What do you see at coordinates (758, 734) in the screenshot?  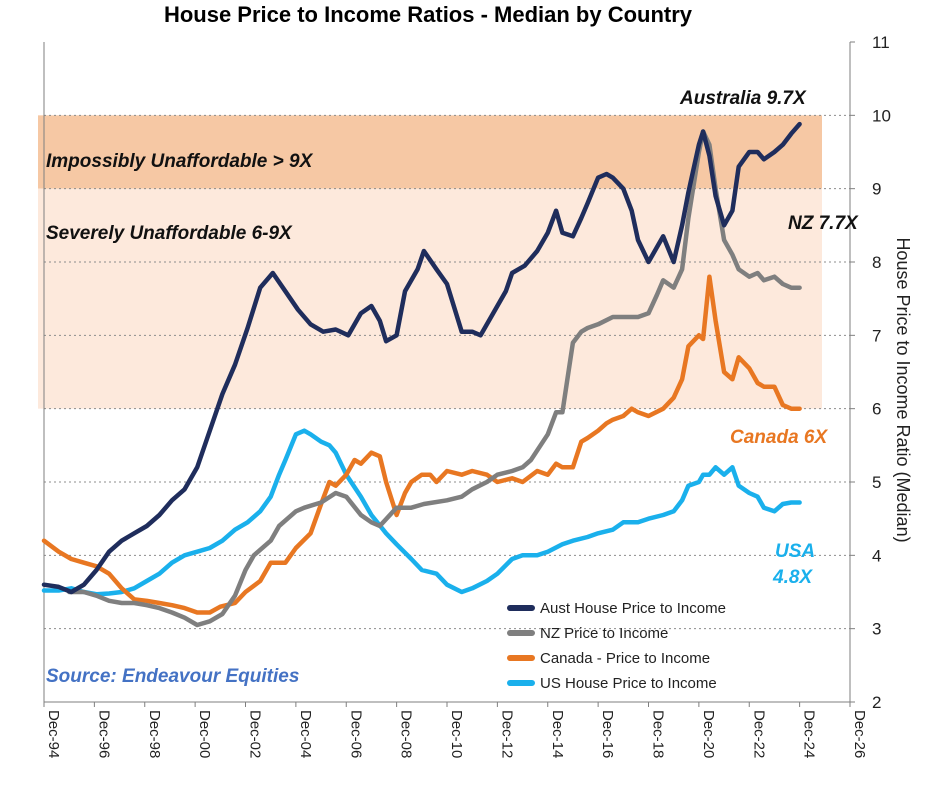 I see `x-tick-label-14: Dec-22` at bounding box center [758, 734].